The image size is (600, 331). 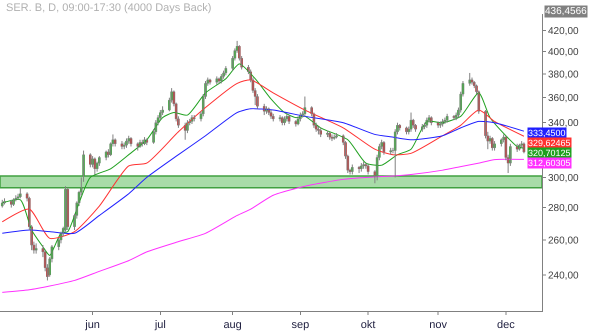 I want to click on data-label: 320,70125, so click(x=549, y=153).